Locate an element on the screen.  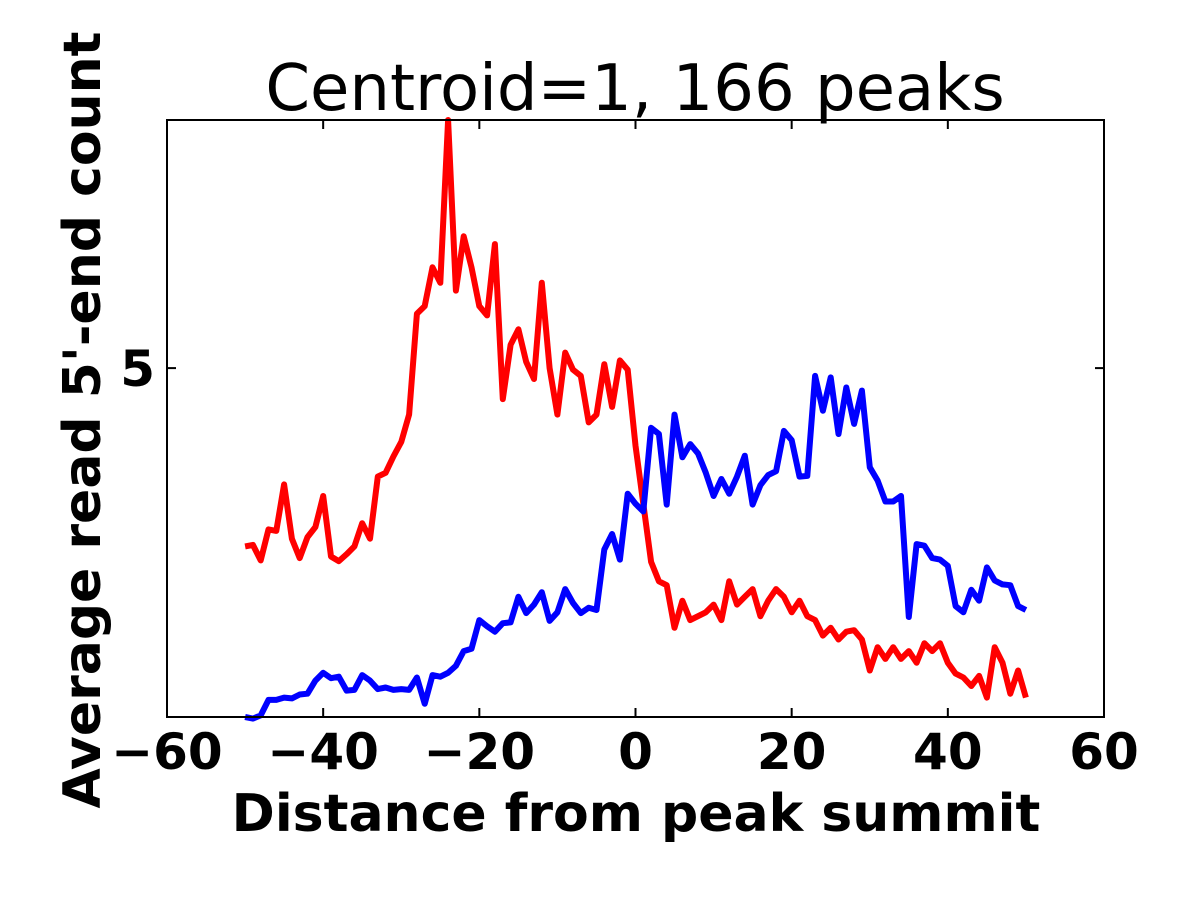
x-tick-label: 60 is located at coordinates (1104, 752).